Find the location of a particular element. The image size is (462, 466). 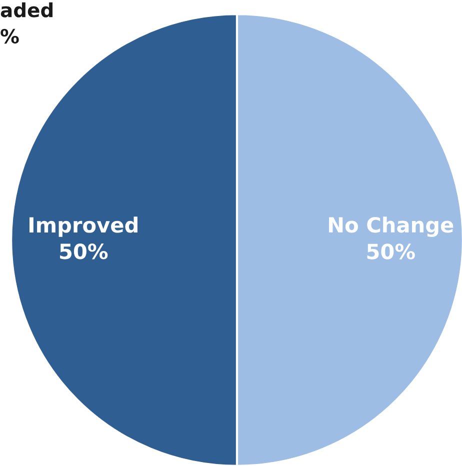

text: aded % is located at coordinates (26, 23).